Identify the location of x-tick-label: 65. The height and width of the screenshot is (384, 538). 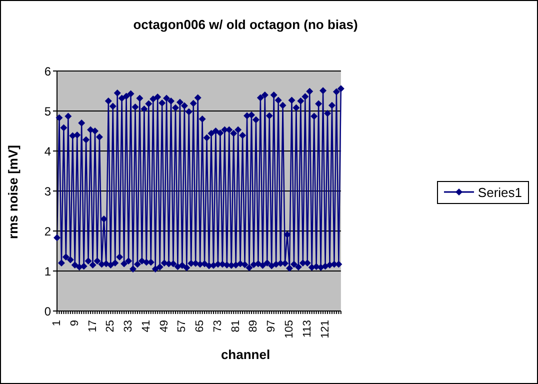
(200, 326).